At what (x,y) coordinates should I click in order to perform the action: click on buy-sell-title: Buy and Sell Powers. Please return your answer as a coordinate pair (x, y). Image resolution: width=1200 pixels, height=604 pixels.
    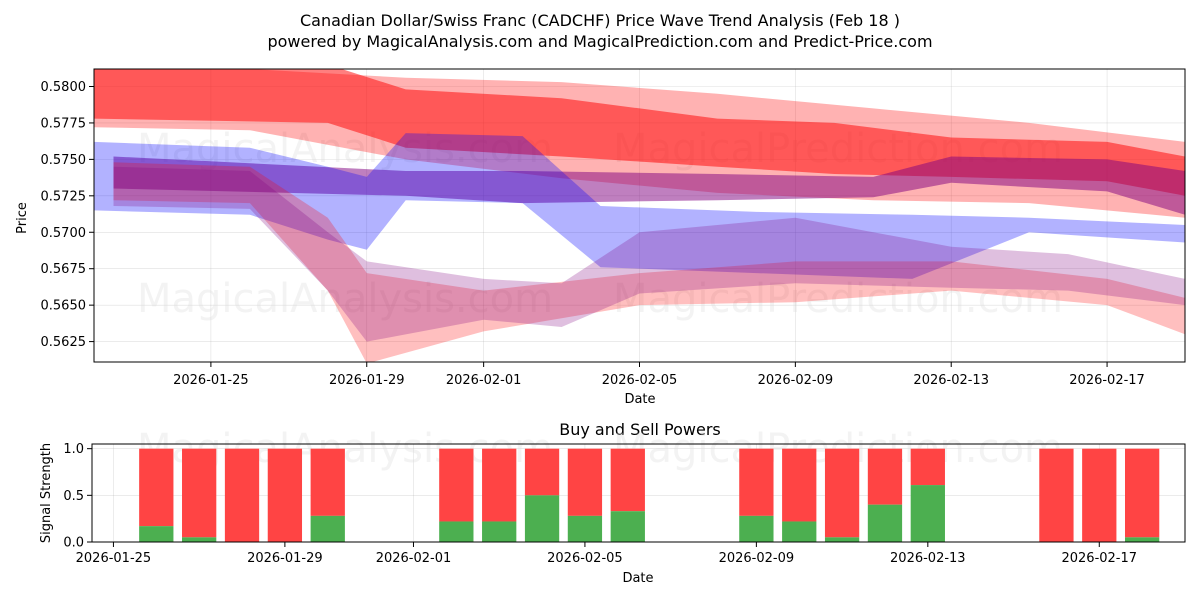
    Looking at the image, I should click on (640, 429).